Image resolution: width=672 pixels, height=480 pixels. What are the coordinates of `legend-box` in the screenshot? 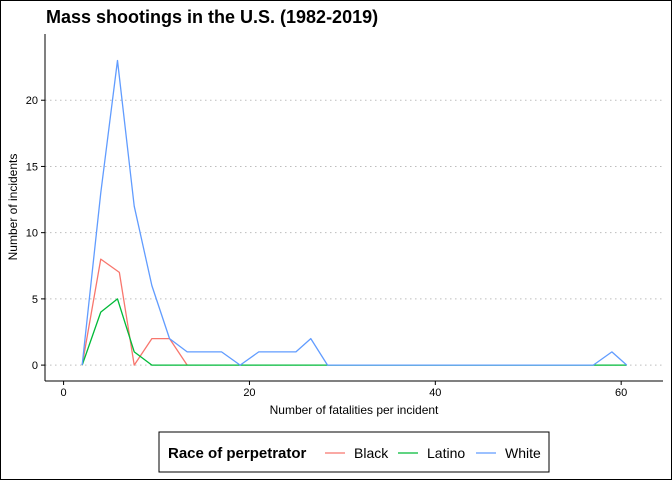 It's located at (354, 452).